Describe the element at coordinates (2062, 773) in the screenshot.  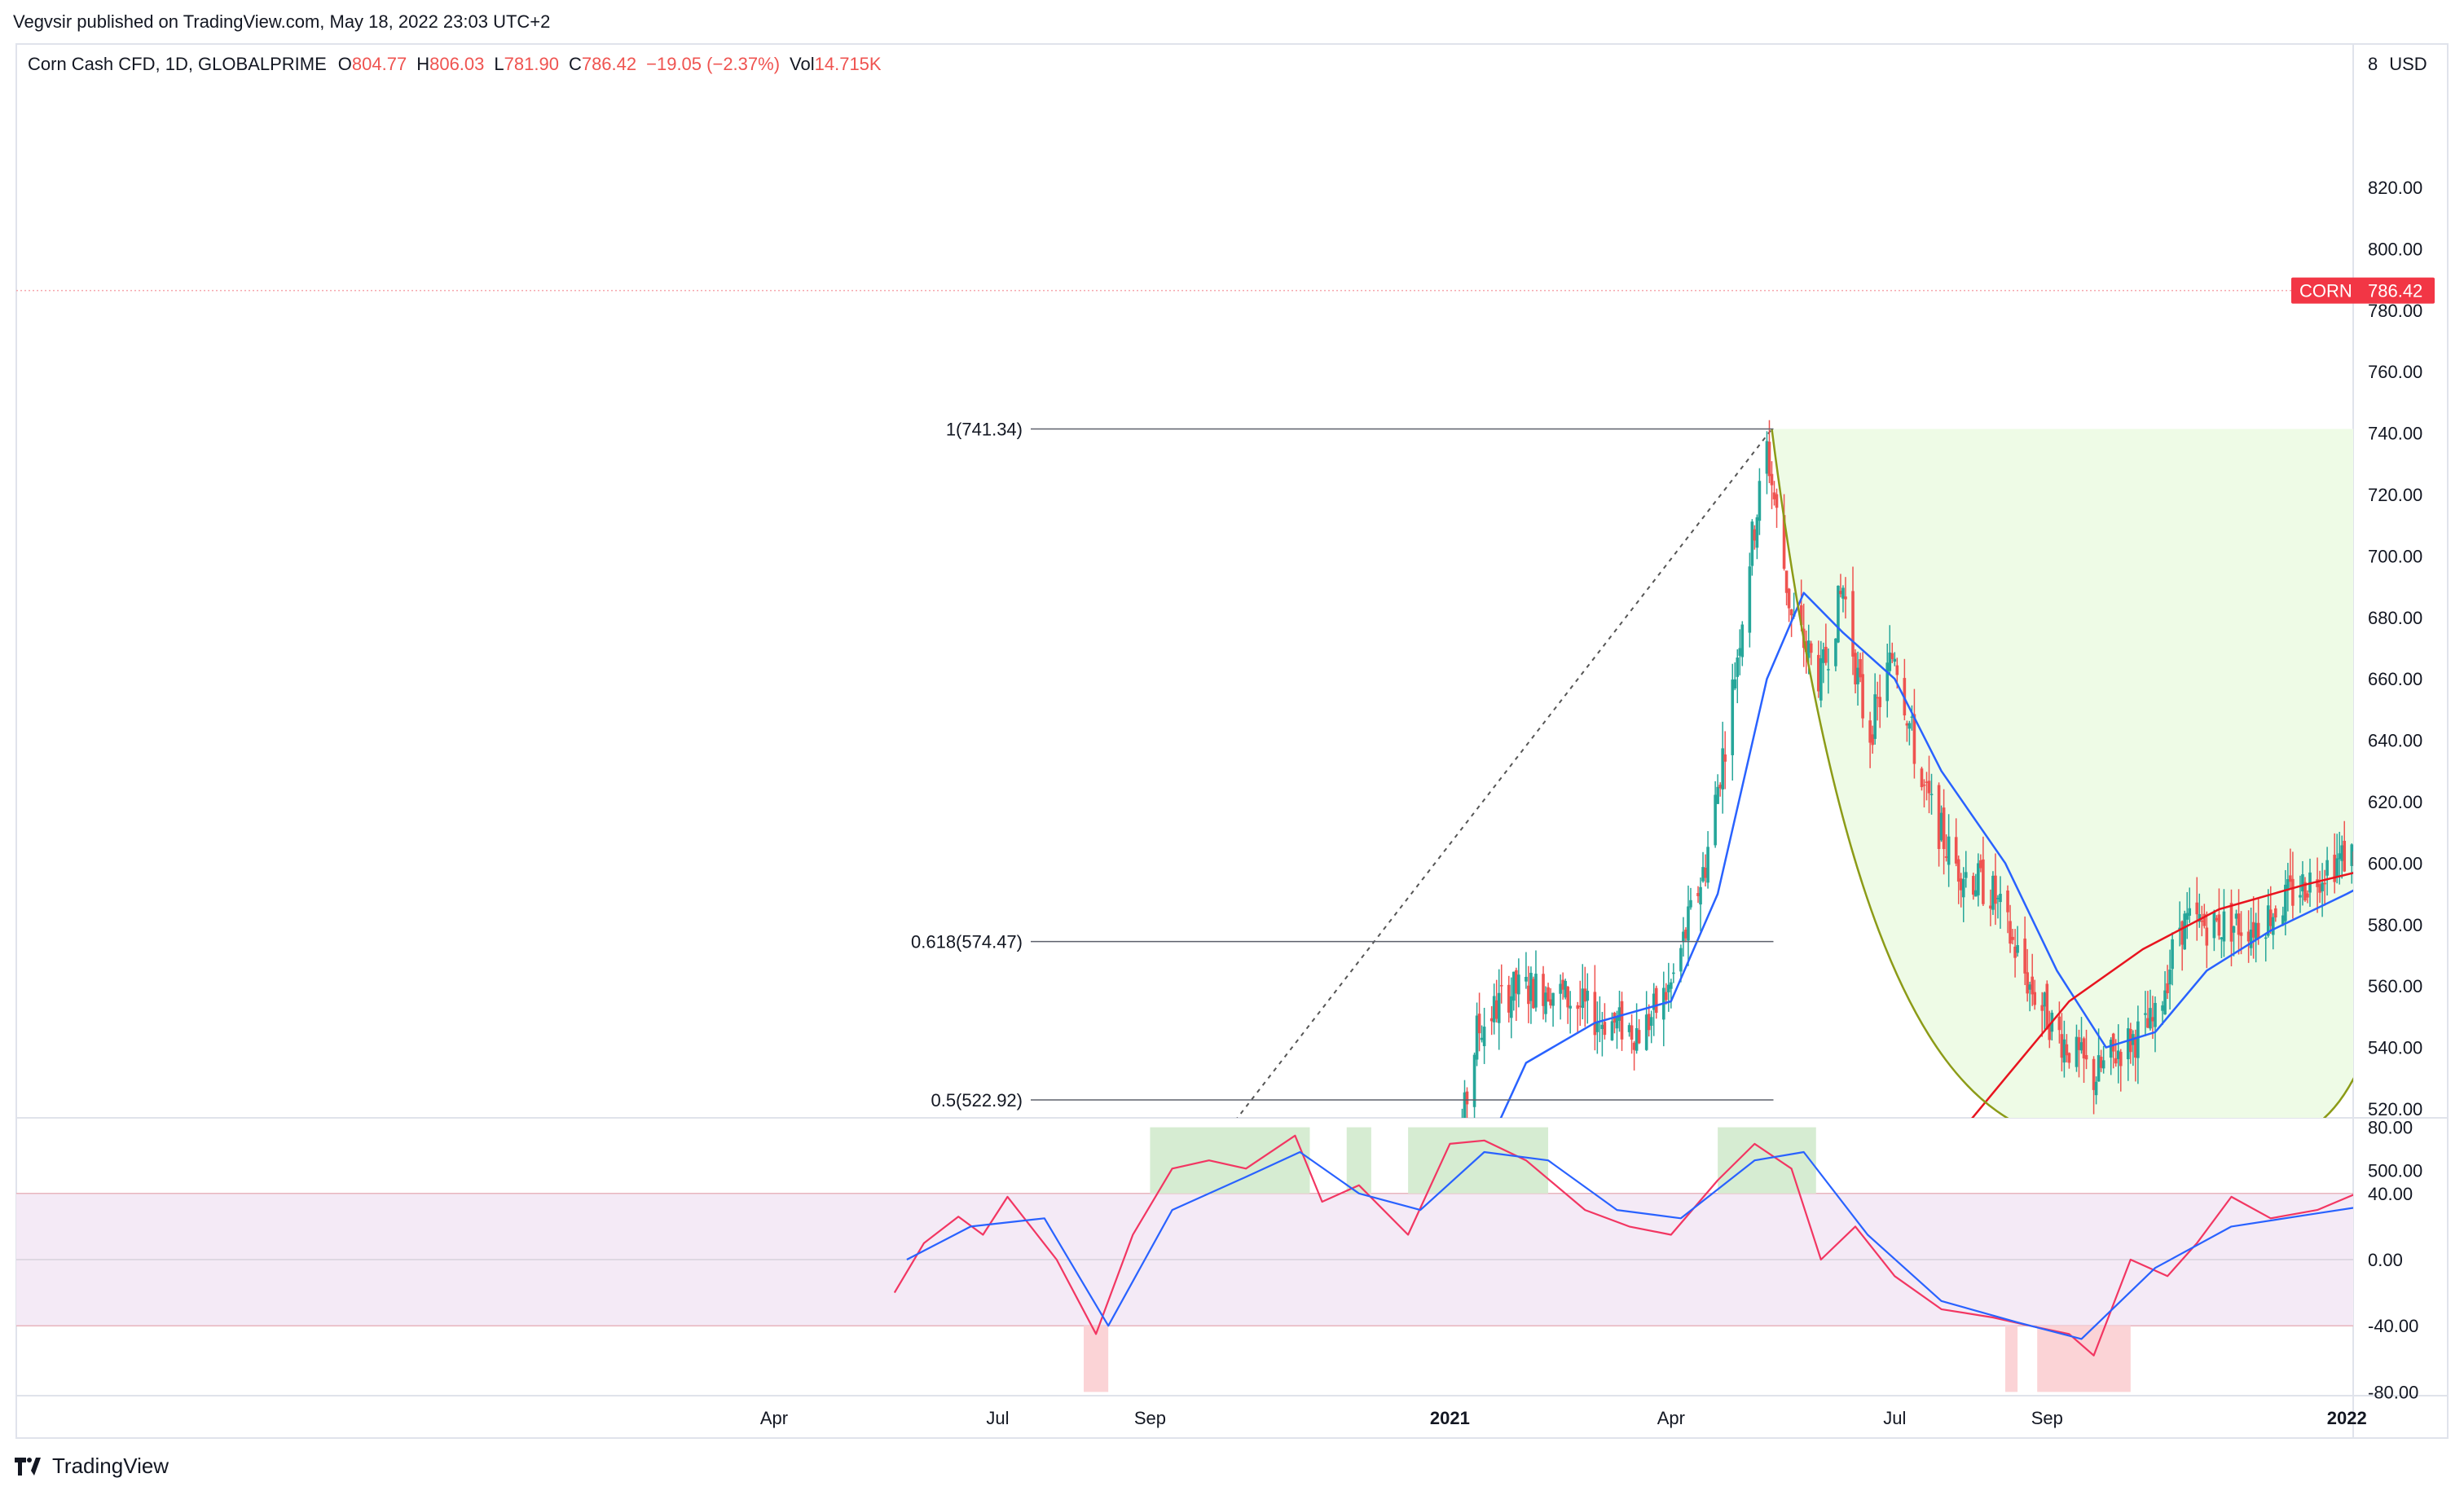
I see `cup-fill` at that location.